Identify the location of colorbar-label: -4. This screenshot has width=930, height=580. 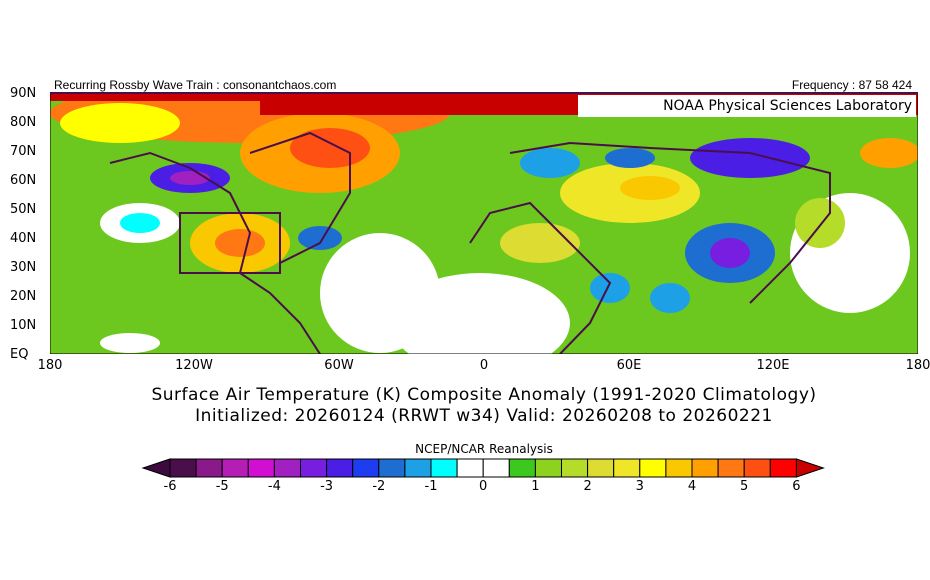
(274, 486).